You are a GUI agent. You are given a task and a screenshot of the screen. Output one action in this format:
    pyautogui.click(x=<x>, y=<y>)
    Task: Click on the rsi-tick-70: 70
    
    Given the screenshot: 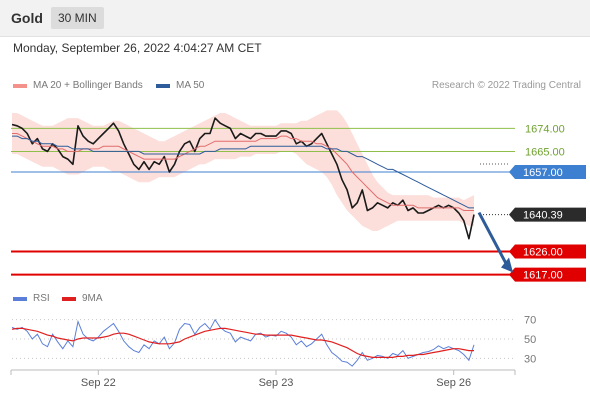 What is the action you would take?
    pyautogui.click(x=530, y=321)
    